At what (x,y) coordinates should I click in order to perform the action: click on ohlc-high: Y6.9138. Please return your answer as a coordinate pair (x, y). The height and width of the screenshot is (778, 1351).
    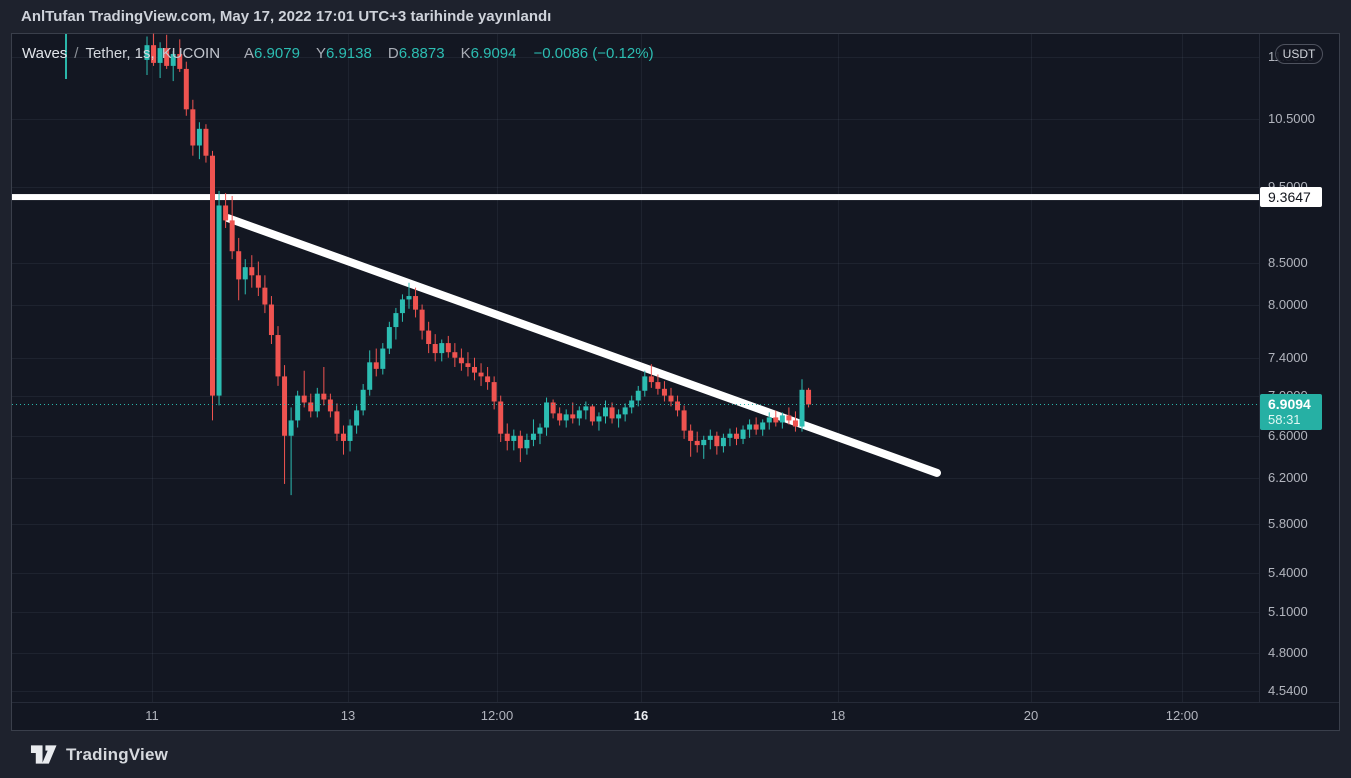
    Looking at the image, I should click on (344, 53).